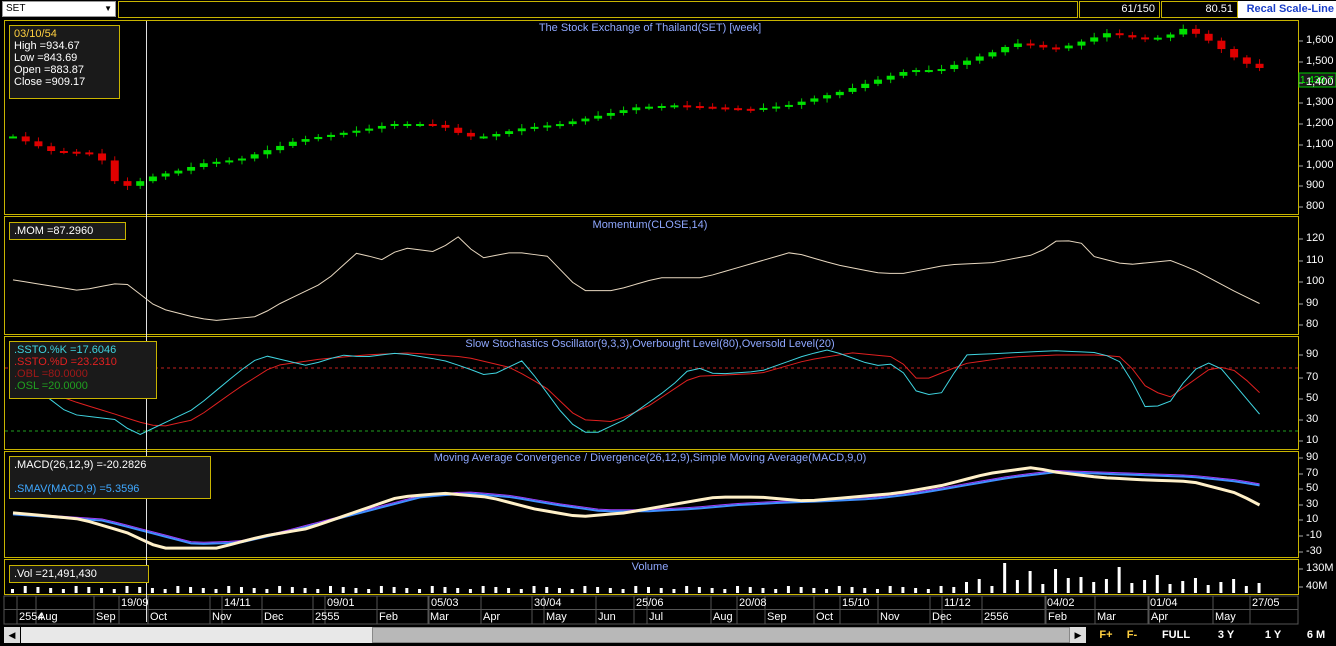 The image size is (1336, 646). What do you see at coordinates (1199, 9) in the screenshot?
I see `cursor-value: 80.51` at bounding box center [1199, 9].